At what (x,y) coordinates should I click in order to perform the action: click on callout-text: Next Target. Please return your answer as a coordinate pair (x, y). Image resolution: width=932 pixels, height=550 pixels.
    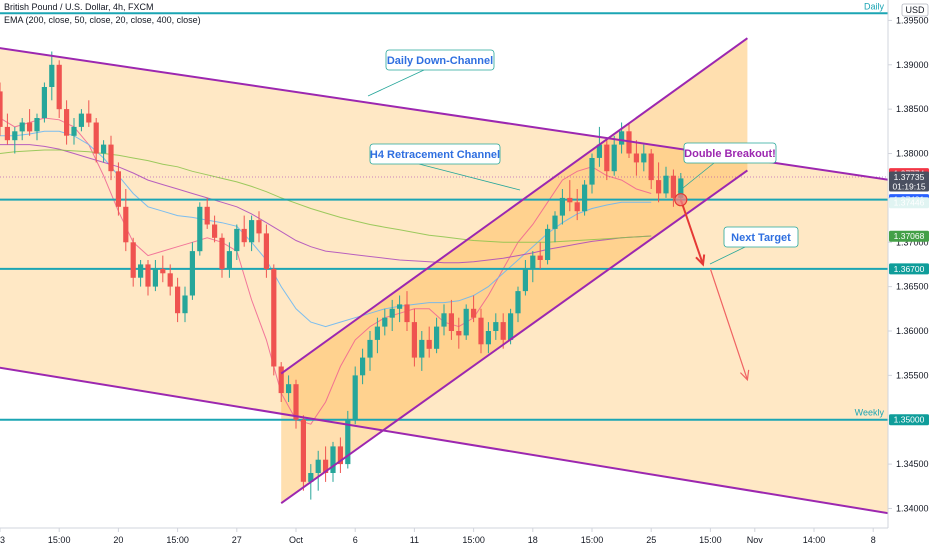
    Looking at the image, I should click on (761, 238).